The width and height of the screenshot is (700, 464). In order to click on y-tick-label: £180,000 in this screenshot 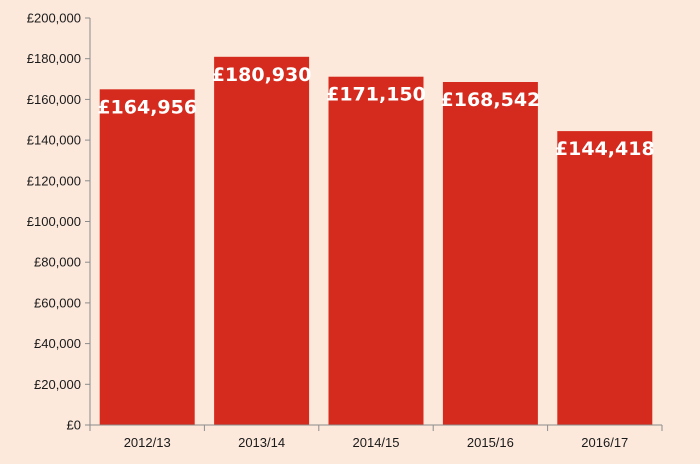, I will do `click(54, 58)`.